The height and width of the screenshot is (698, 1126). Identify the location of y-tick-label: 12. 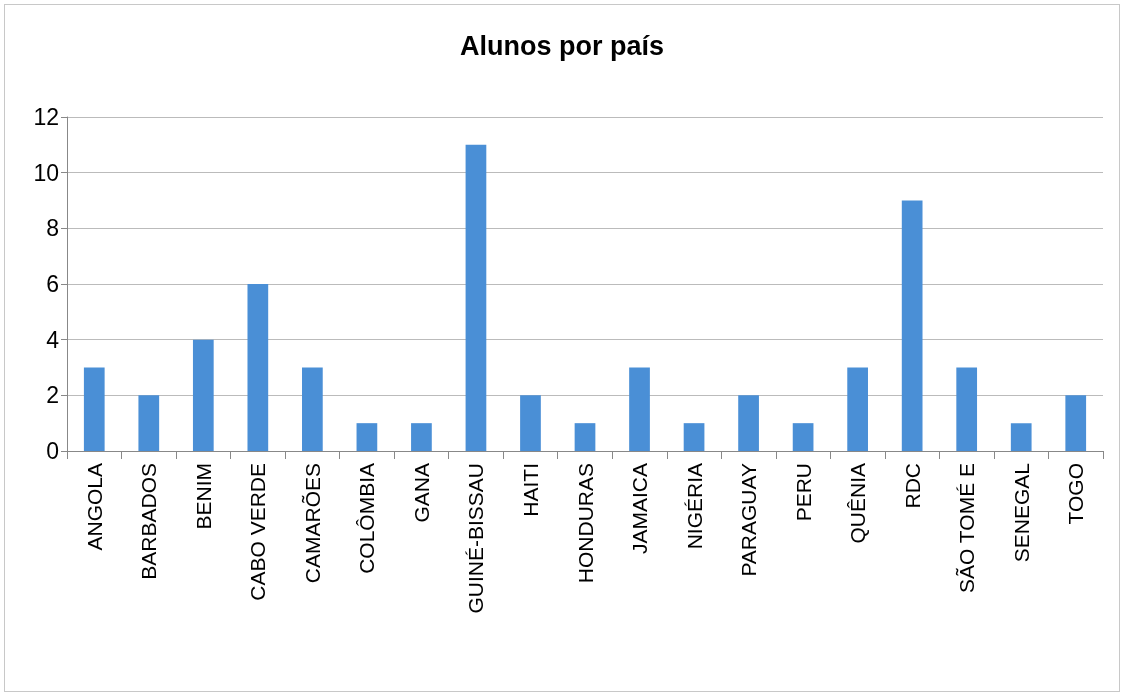
(46, 117).